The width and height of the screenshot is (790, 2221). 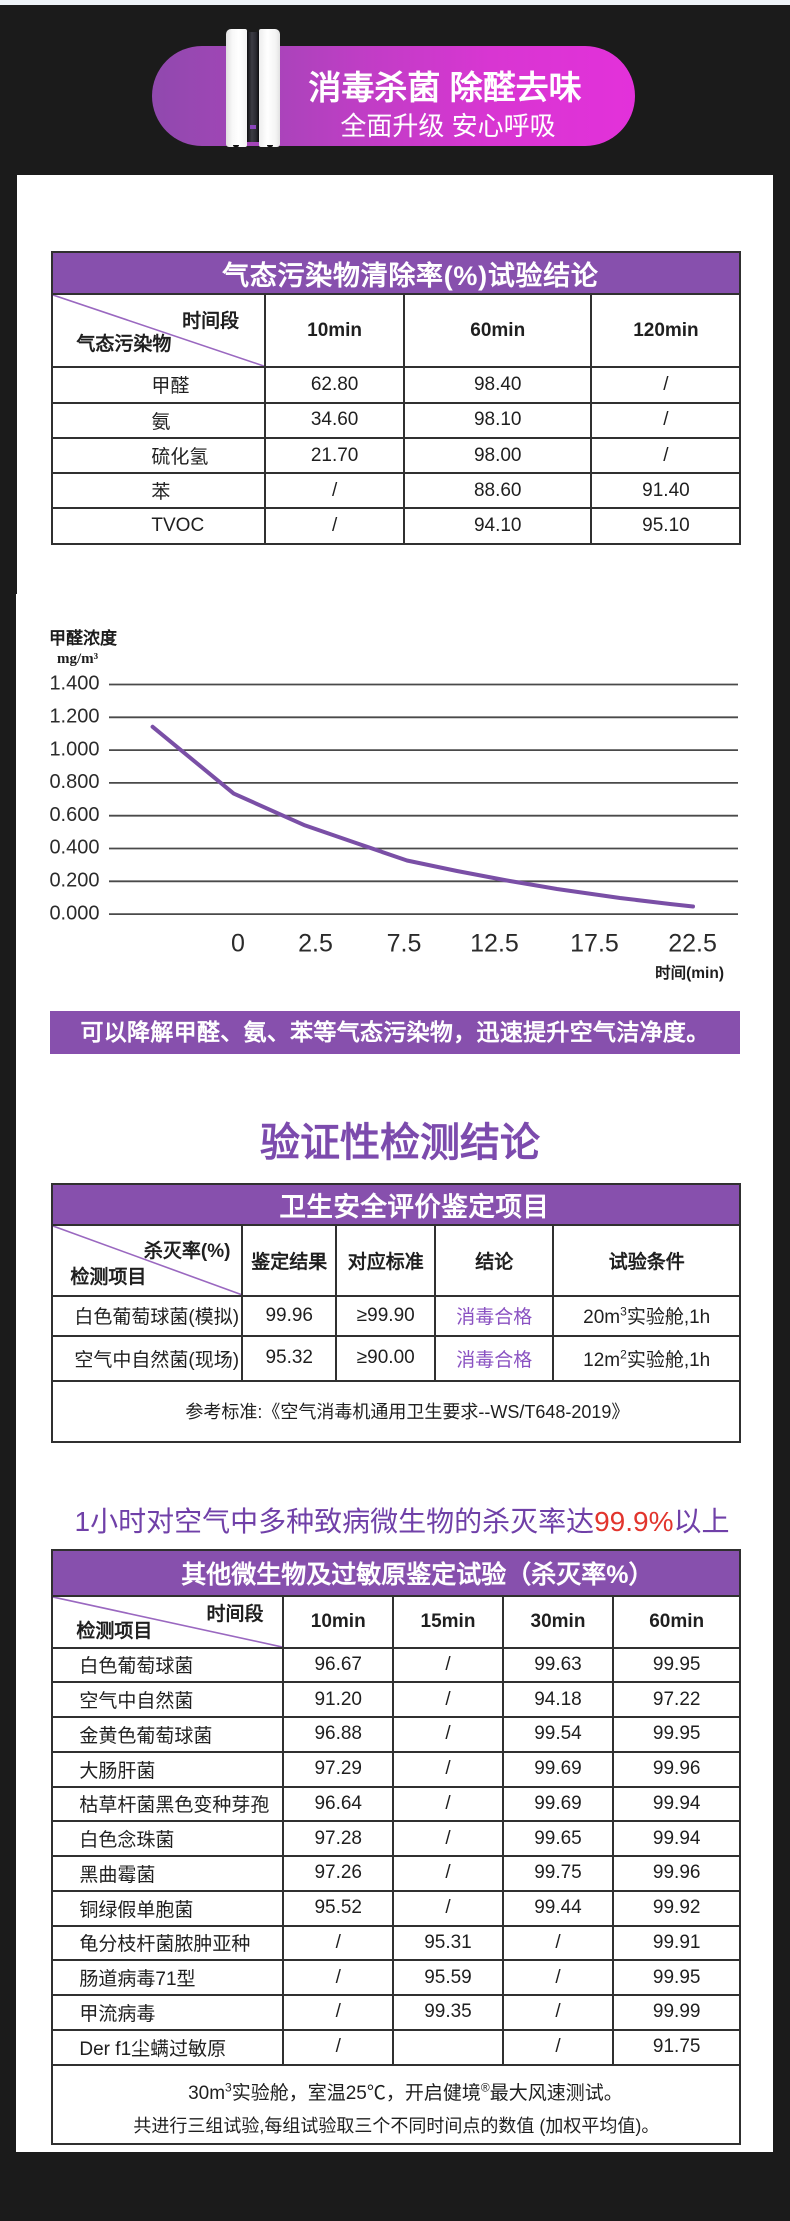 What do you see at coordinates (74, 913) in the screenshot?
I see `svg-text: 0.000` at bounding box center [74, 913].